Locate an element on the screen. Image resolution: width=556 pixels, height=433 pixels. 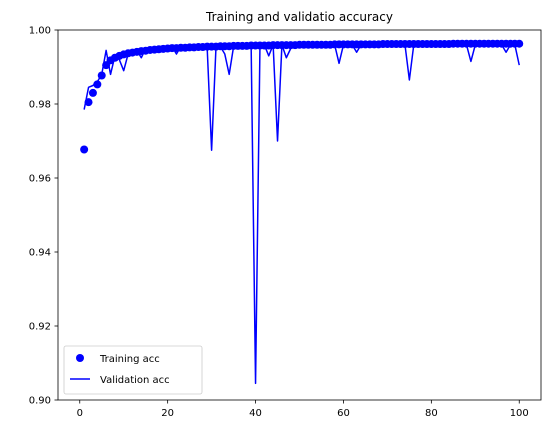
y-tick-label: 1.00 is located at coordinates (40, 31).